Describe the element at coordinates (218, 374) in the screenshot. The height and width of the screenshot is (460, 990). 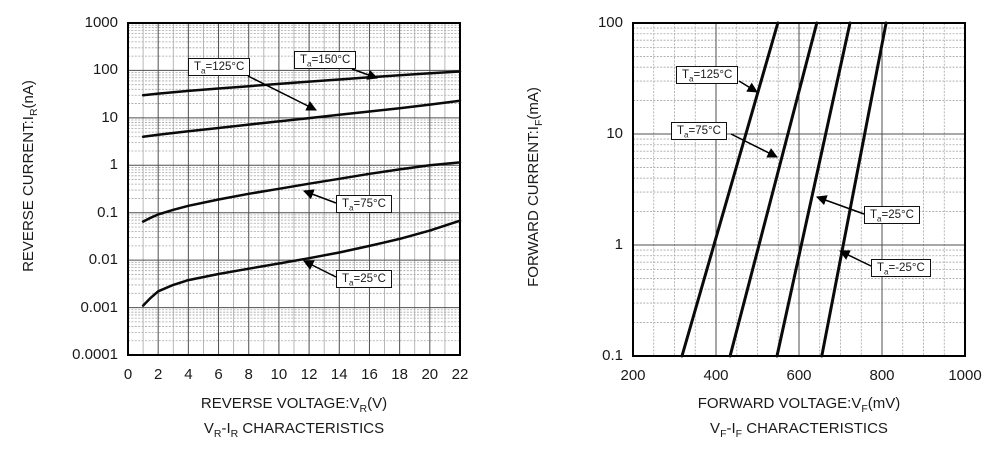
I see `x-tick-label: 6` at that location.